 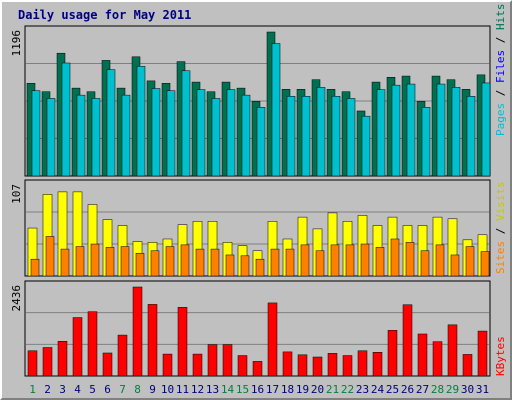 What do you see at coordinates (62, 389) in the screenshot?
I see `x-tick-label: 3` at bounding box center [62, 389].